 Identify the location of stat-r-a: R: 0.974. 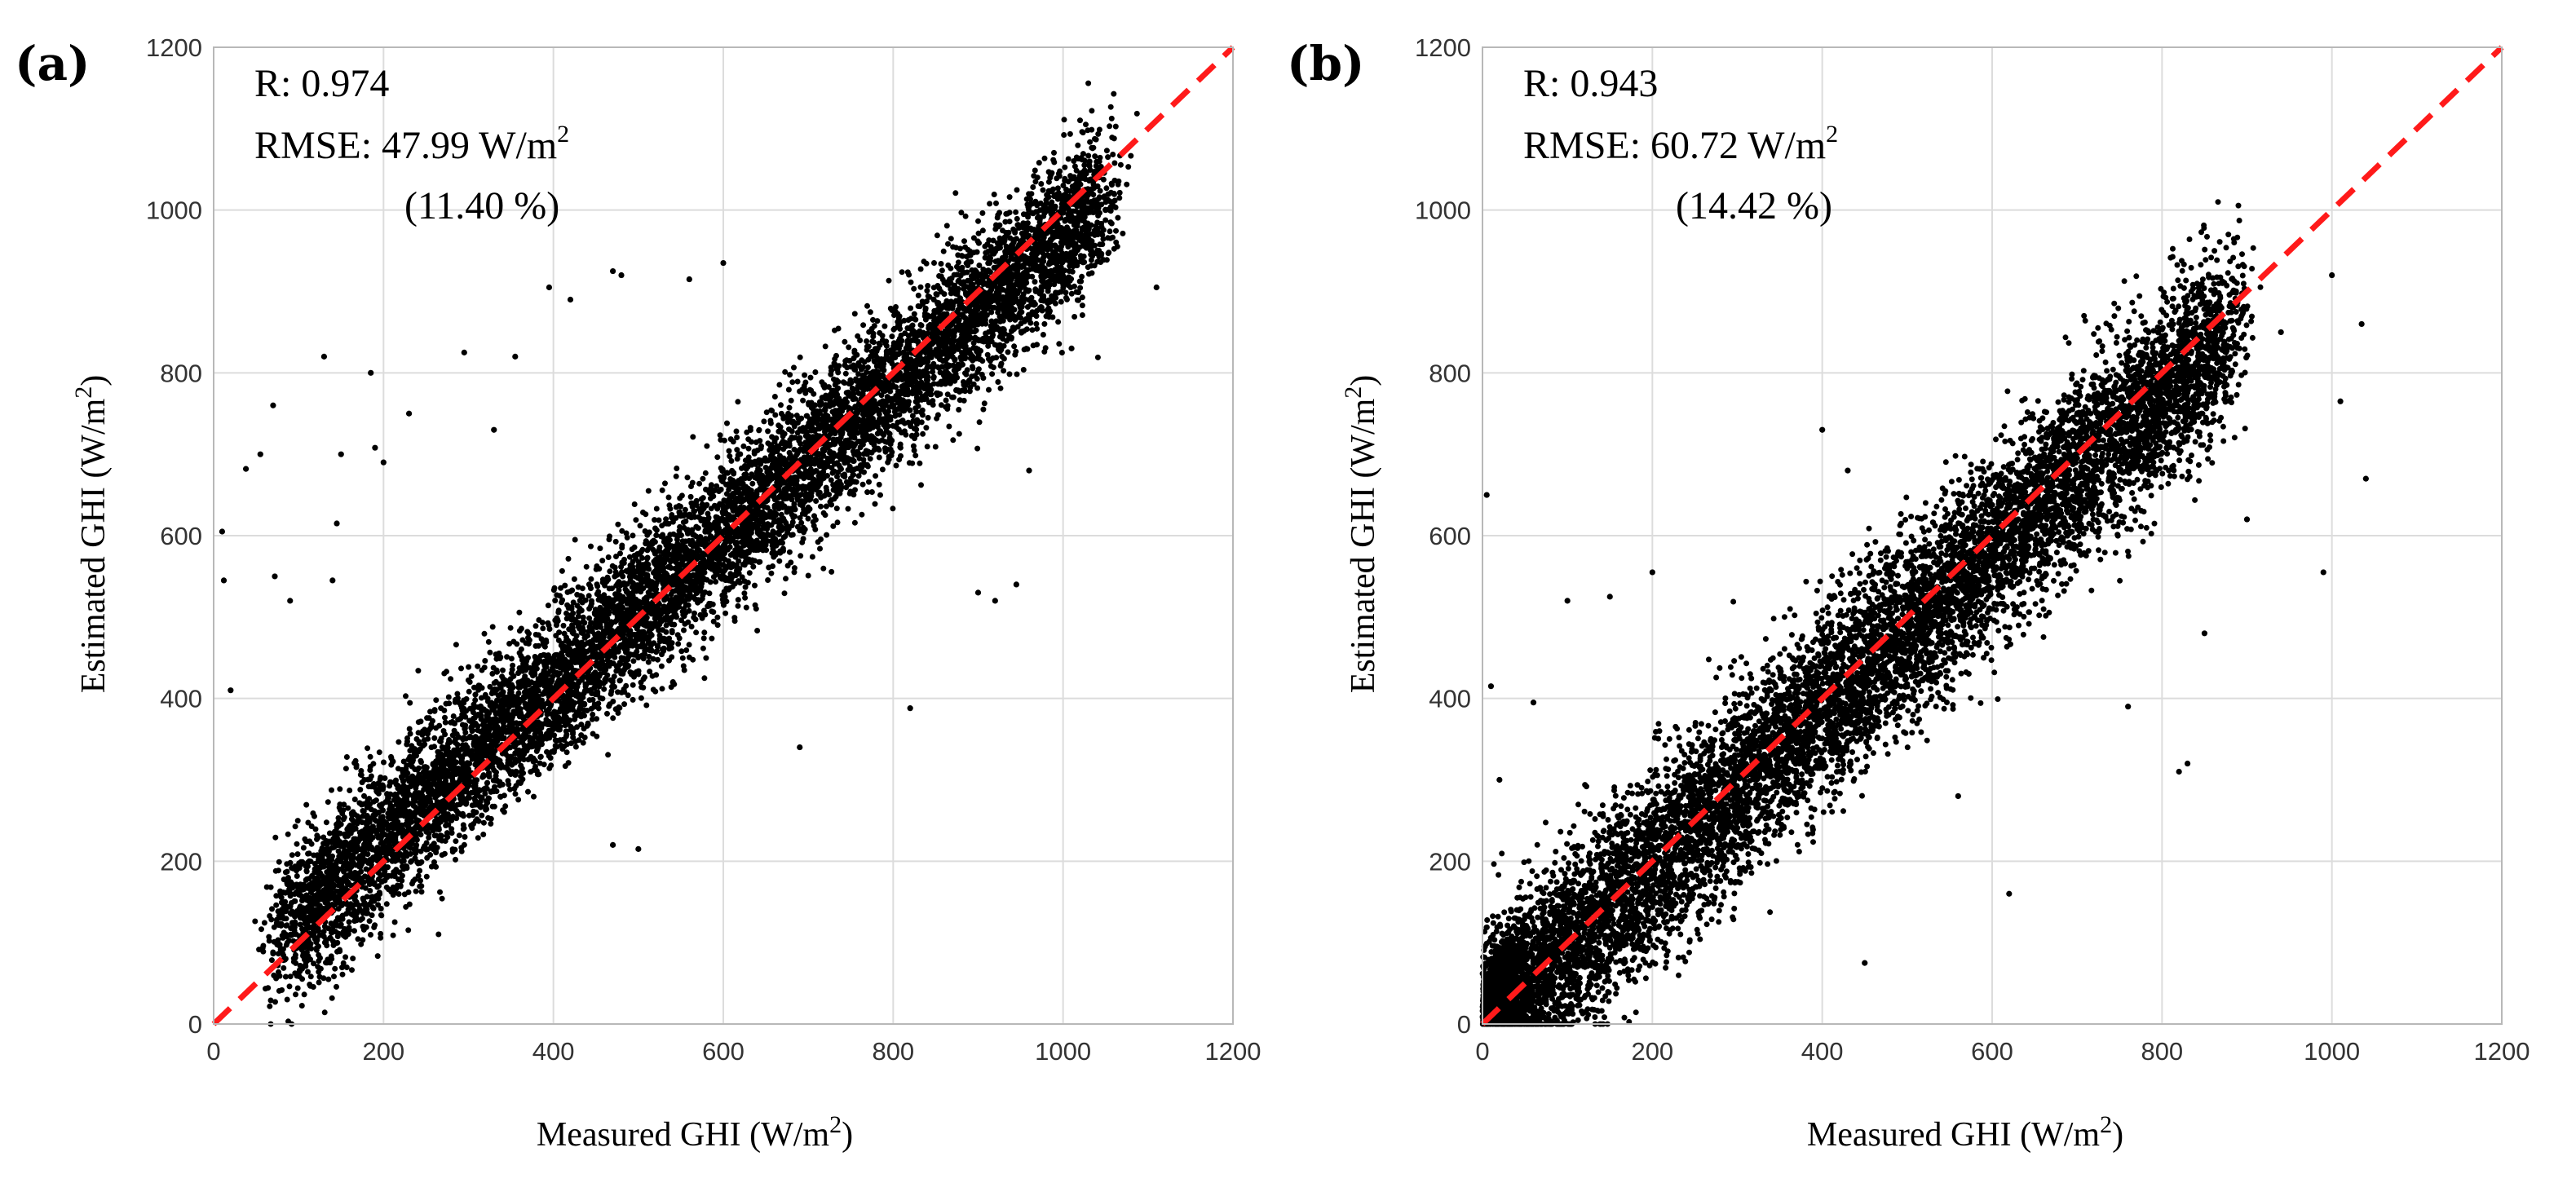
(321, 83).